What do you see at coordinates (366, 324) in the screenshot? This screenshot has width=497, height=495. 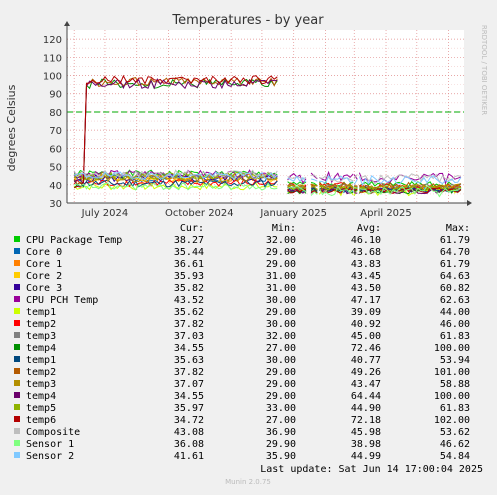 I see `legend-value: 40.92` at bounding box center [366, 324].